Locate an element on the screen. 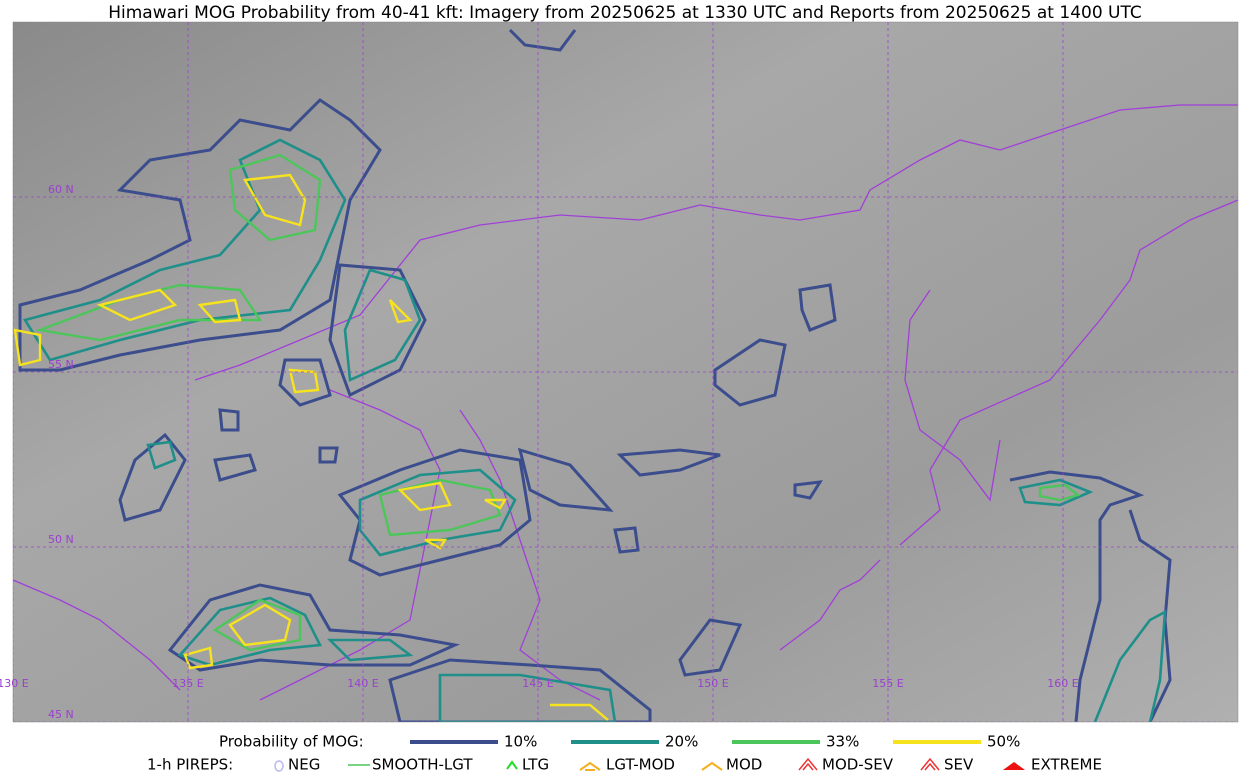 The width and height of the screenshot is (1250, 782). neg-icon is located at coordinates (279, 766).